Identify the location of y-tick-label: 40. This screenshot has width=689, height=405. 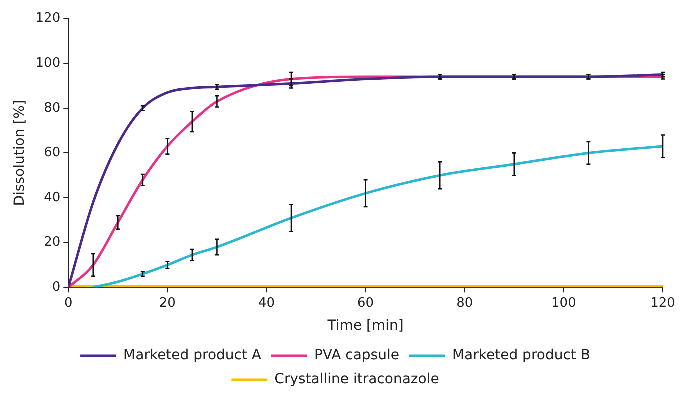
(52, 198).